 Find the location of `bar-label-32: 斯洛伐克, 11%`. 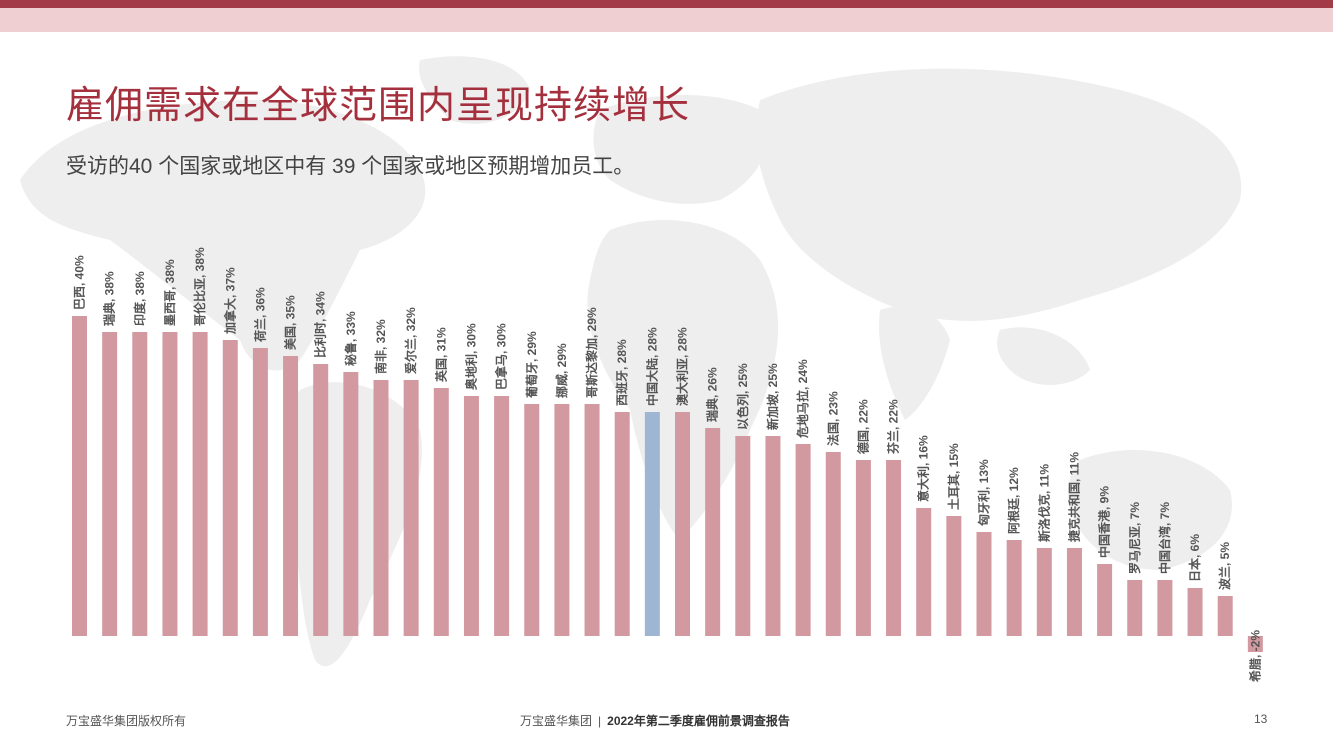

bar-label-32: 斯洛伐克, 11% is located at coordinates (1043, 503).